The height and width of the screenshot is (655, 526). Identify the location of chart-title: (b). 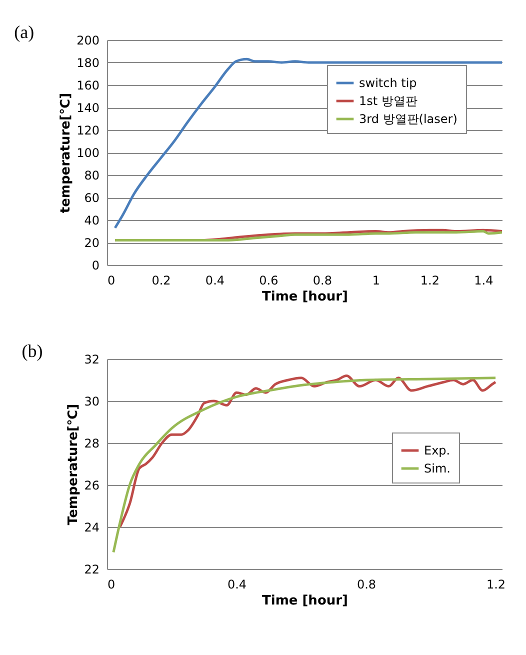
(32, 351).